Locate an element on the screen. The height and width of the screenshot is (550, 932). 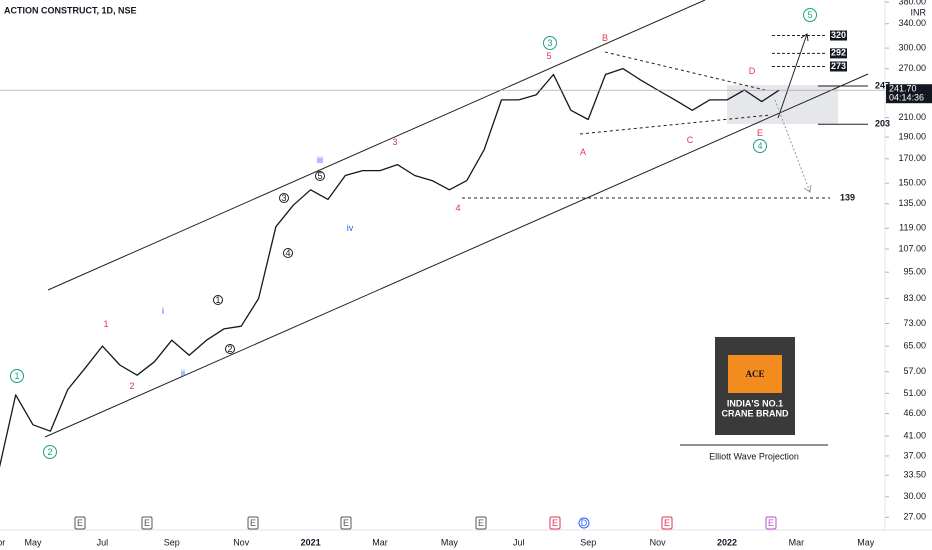
wave-label: D is located at coordinates (752, 71).